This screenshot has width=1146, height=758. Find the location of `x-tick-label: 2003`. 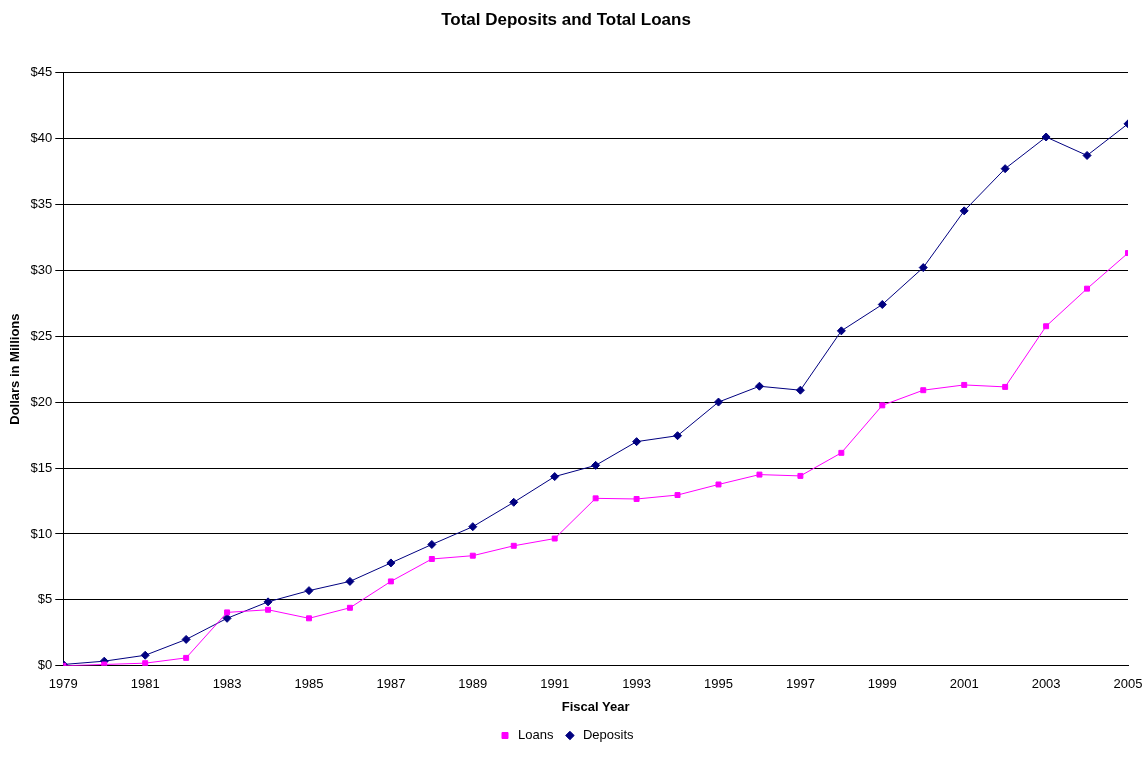

x-tick-label: 2003 is located at coordinates (1046, 684).